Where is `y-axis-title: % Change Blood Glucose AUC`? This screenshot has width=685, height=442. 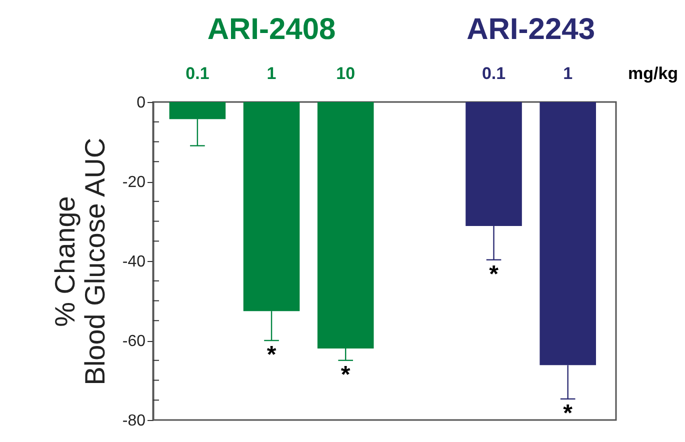 y-axis-title: % Change Blood Glucose AUC is located at coordinates (79, 262).